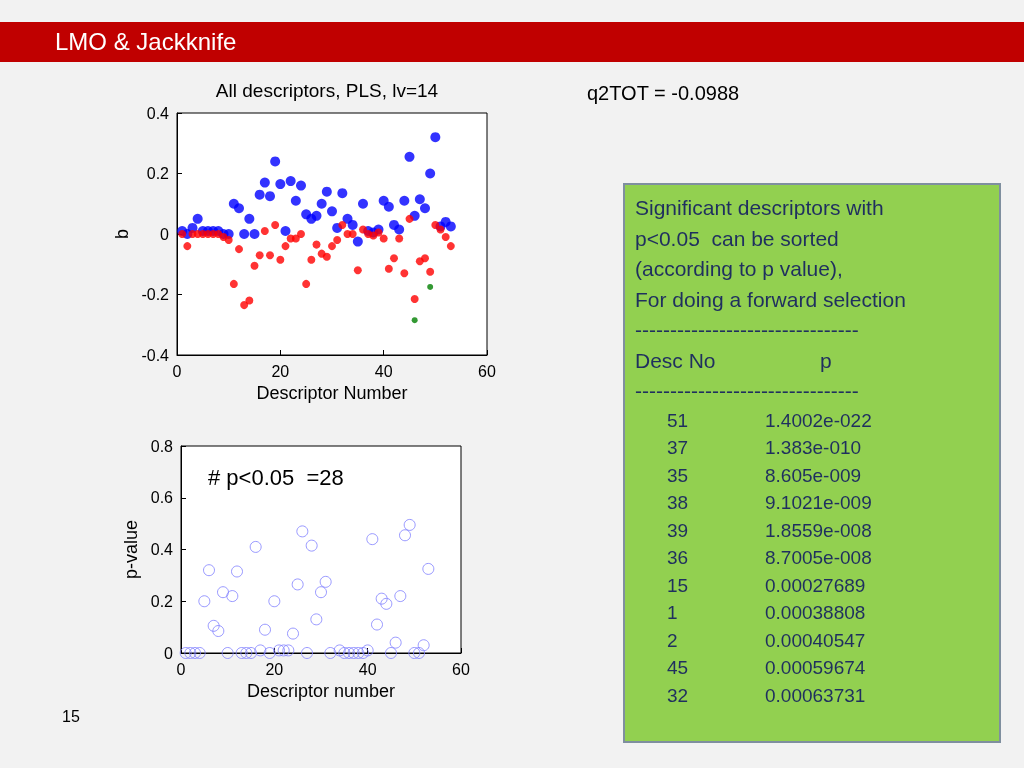 The height and width of the screenshot is (768, 1024). I want to click on y-tick-label: 0.6, so click(162, 498).